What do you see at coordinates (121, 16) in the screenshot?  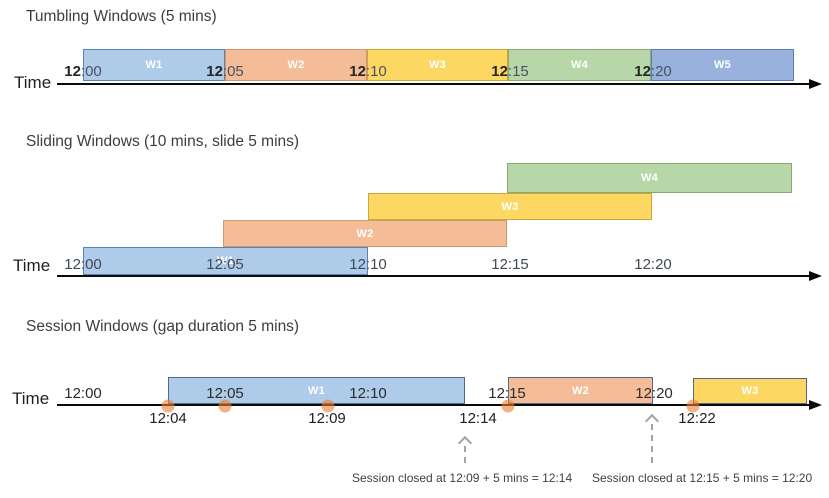 I see `tumbling-section-title: Tumbling Windows (5 mins)` at bounding box center [121, 16].